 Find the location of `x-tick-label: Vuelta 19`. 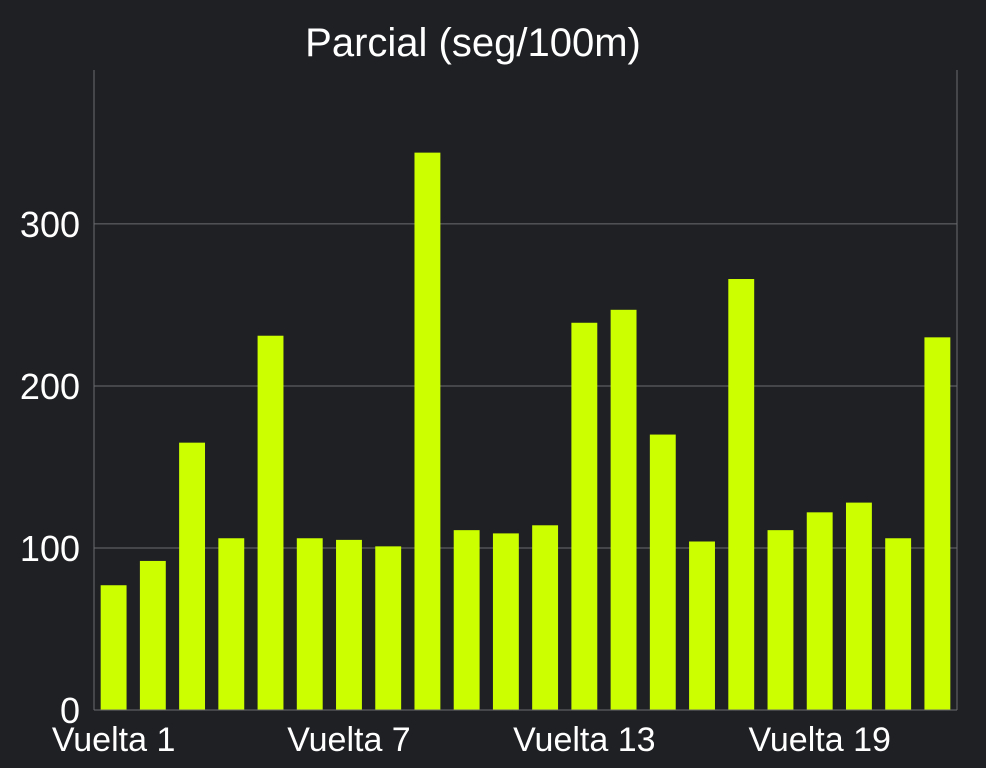

x-tick-label: Vuelta 19 is located at coordinates (819, 740).